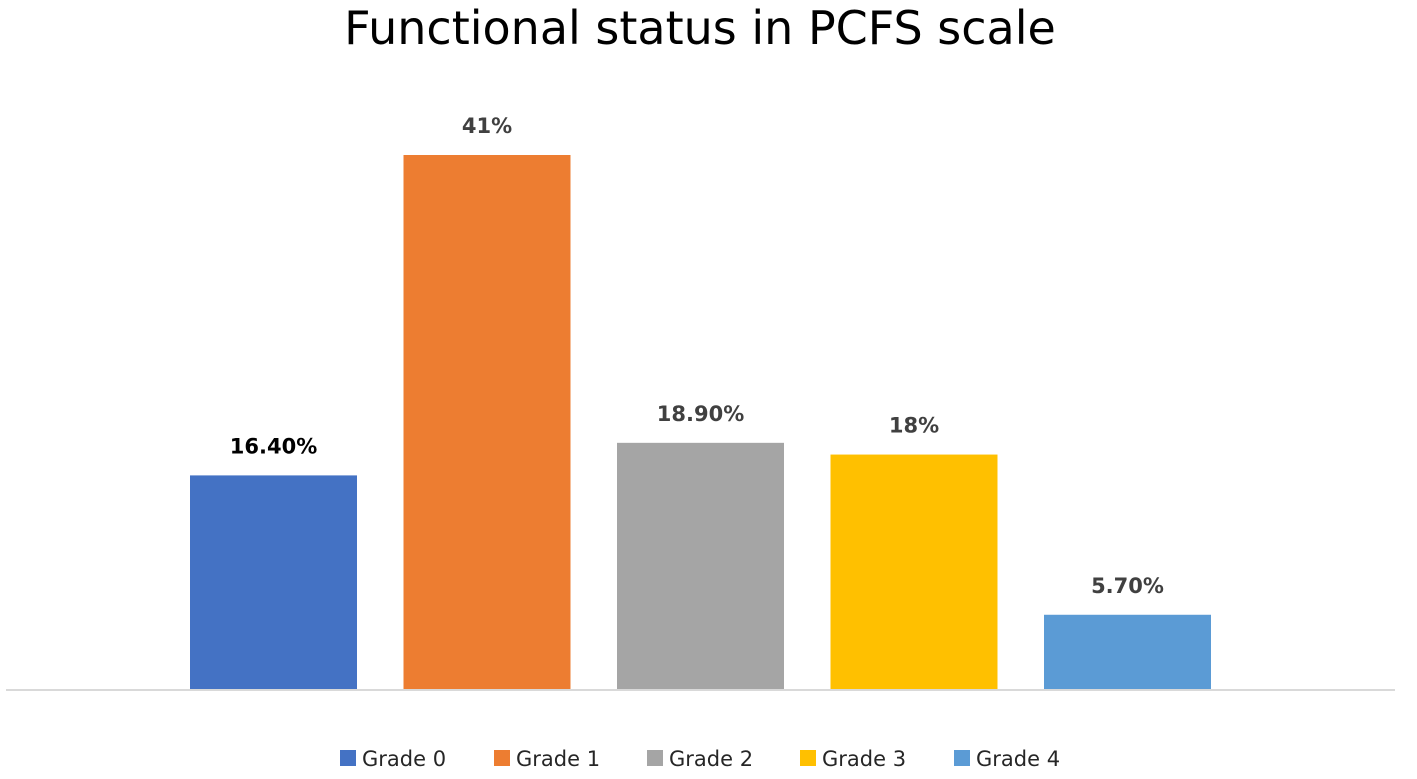 The image size is (1417, 779). I want to click on legend-label-grade-0: Grade 0, so click(404, 759).